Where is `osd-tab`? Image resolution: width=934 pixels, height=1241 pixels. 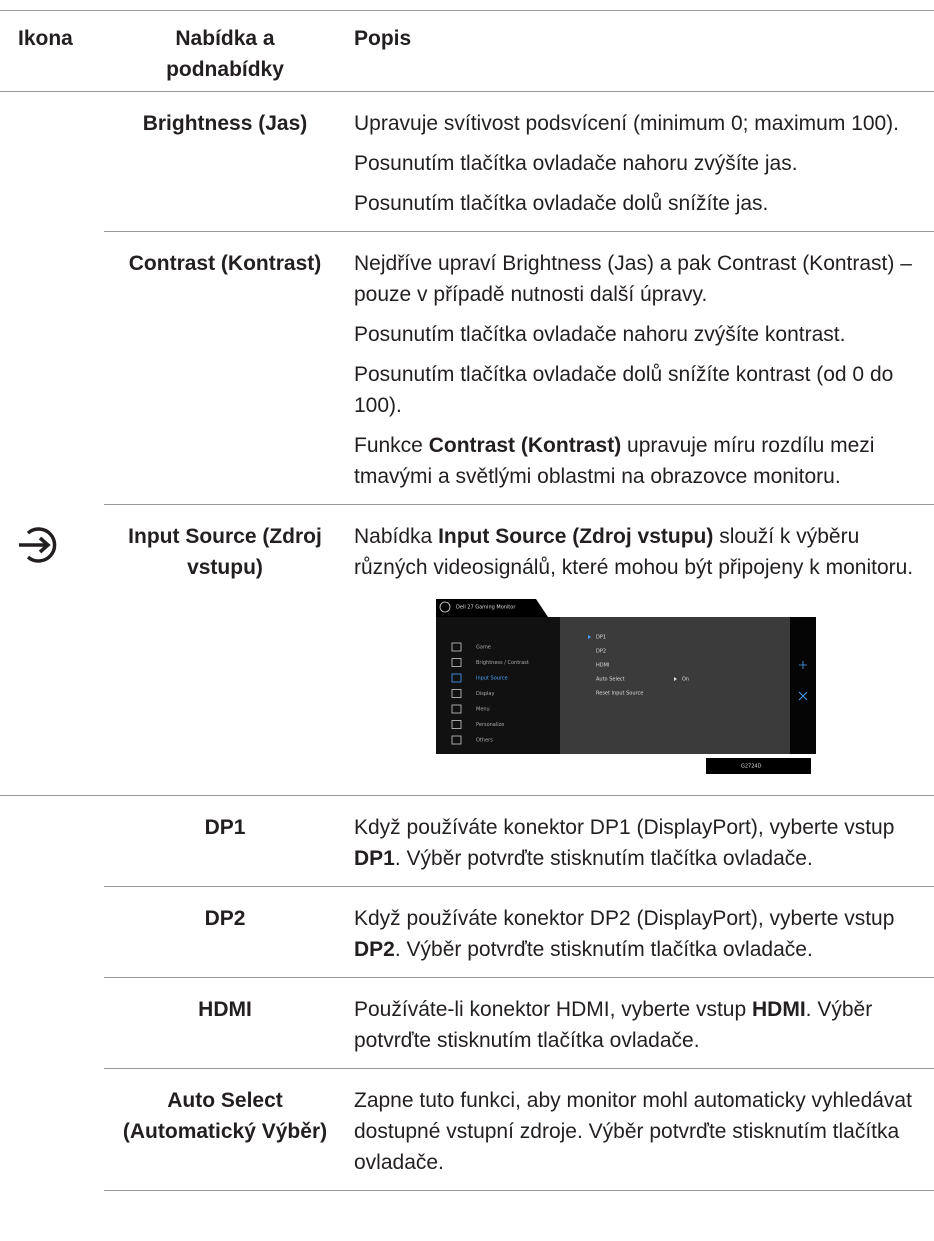 osd-tab is located at coordinates (492, 608).